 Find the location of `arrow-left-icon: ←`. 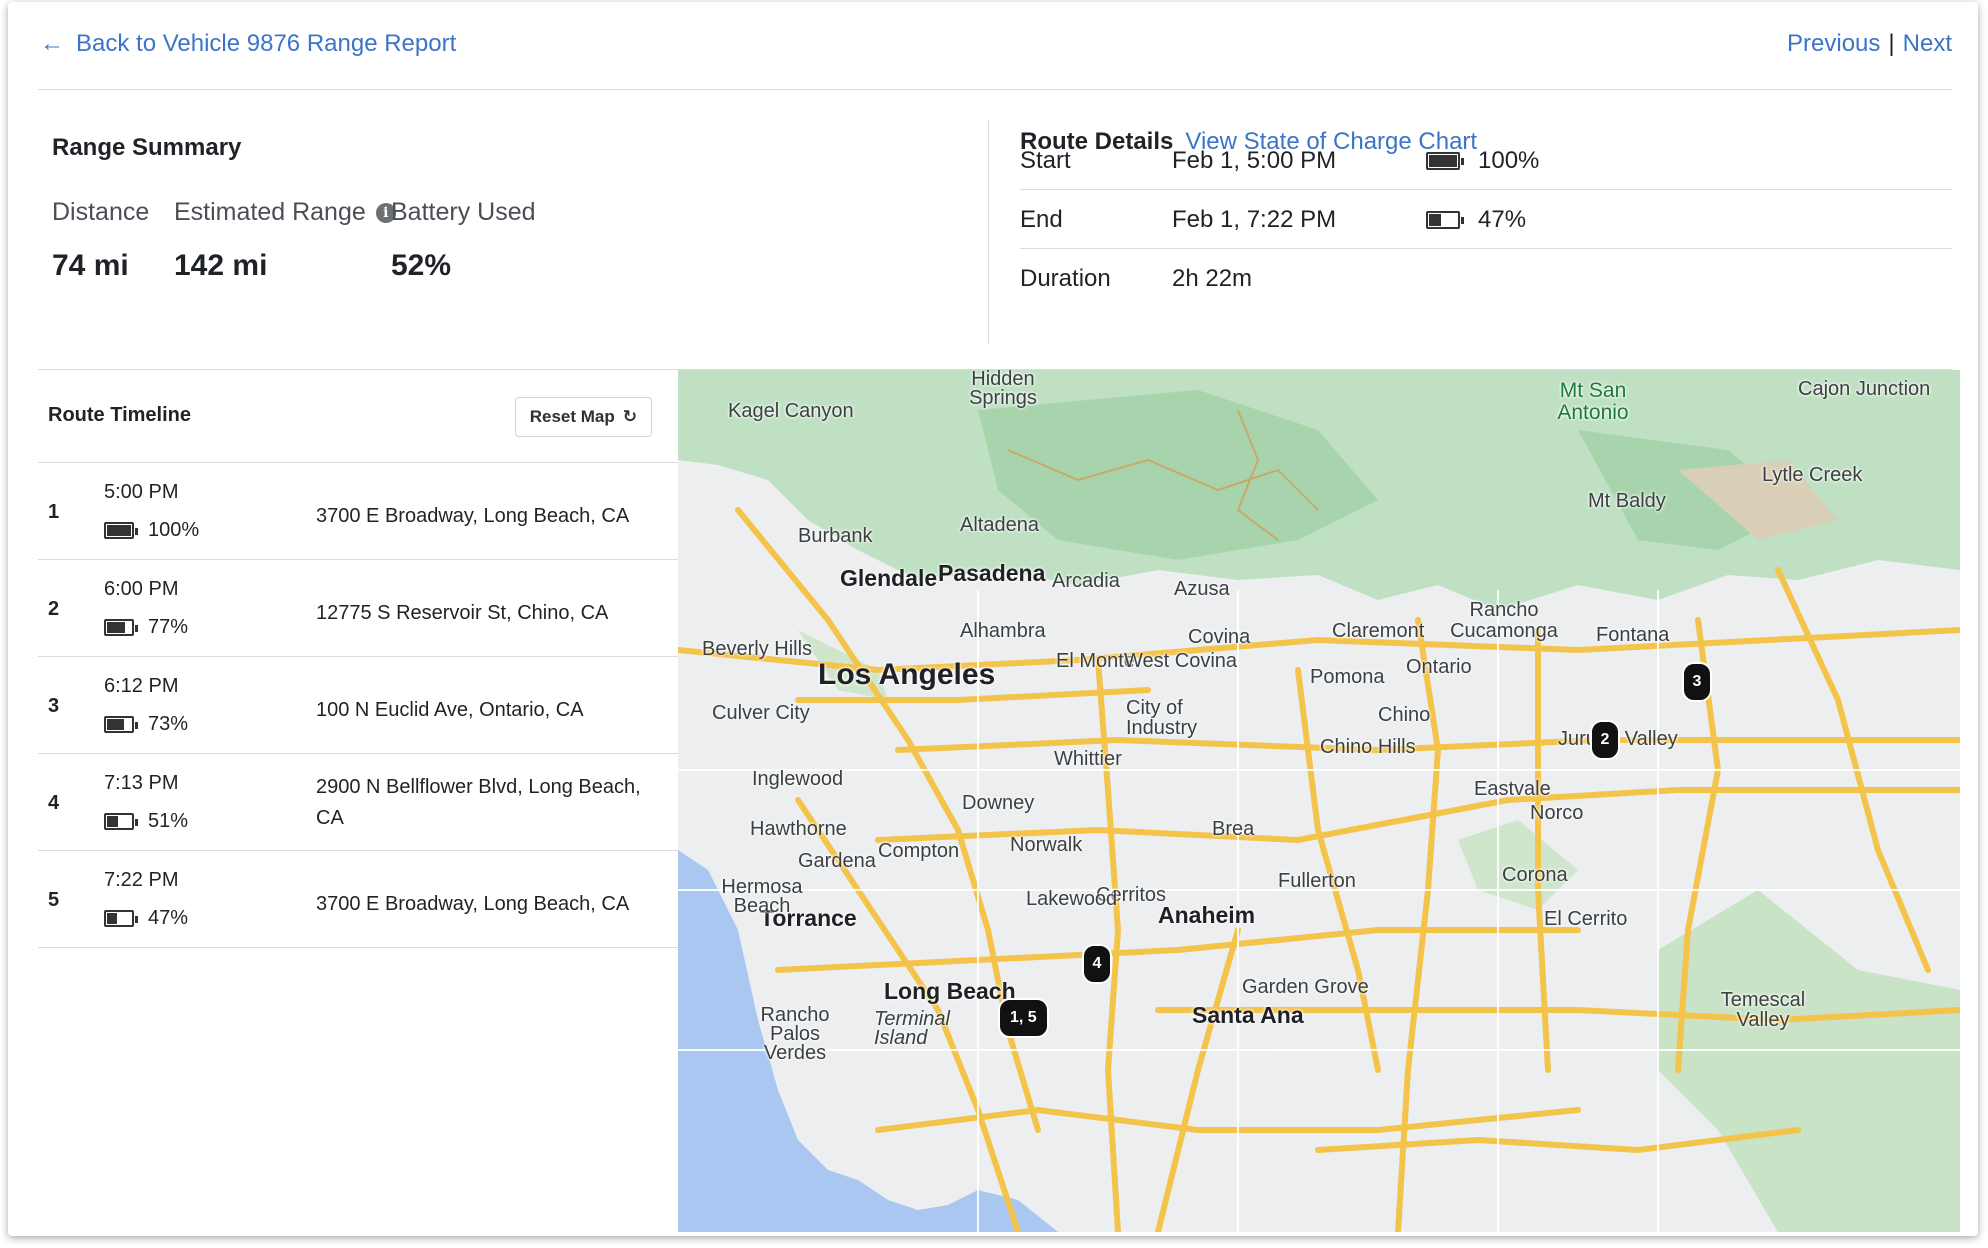

arrow-left-icon: ← is located at coordinates (52, 43).